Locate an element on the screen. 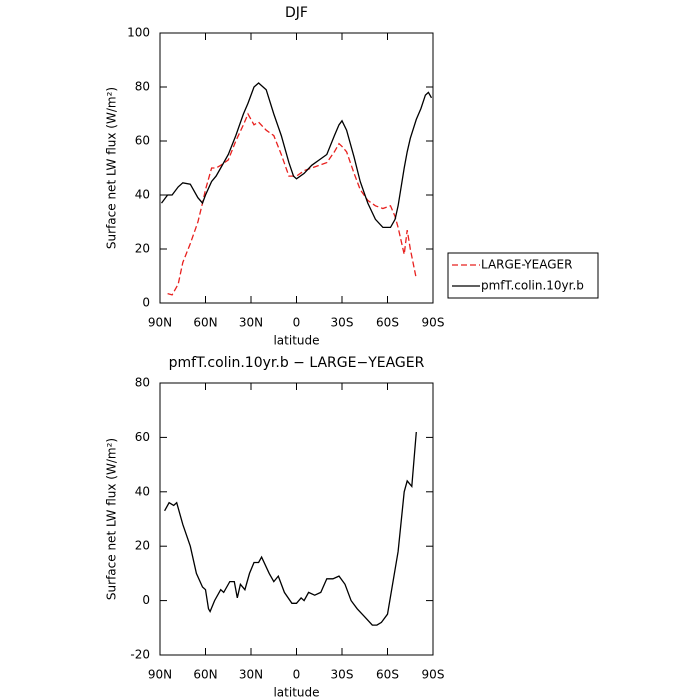 The width and height of the screenshot is (700, 700). legend-label: pmfT.colin.10yr.b is located at coordinates (532, 286).